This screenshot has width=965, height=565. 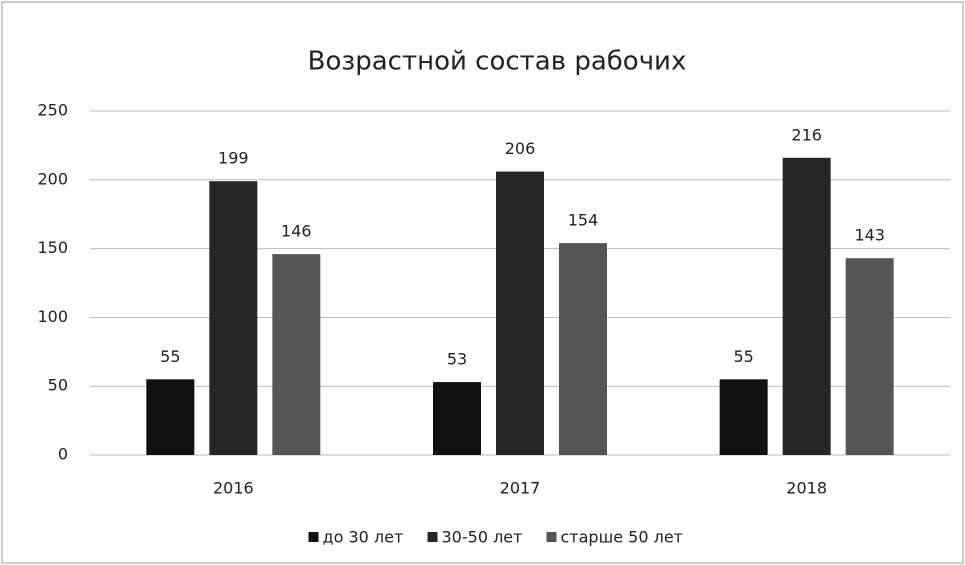 I want to click on data-label: 216, so click(x=806, y=134).